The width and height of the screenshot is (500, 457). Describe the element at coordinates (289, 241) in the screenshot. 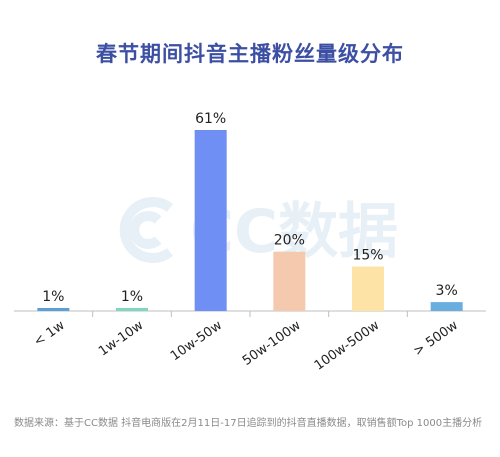

I see `data-label-3: 20%` at that location.